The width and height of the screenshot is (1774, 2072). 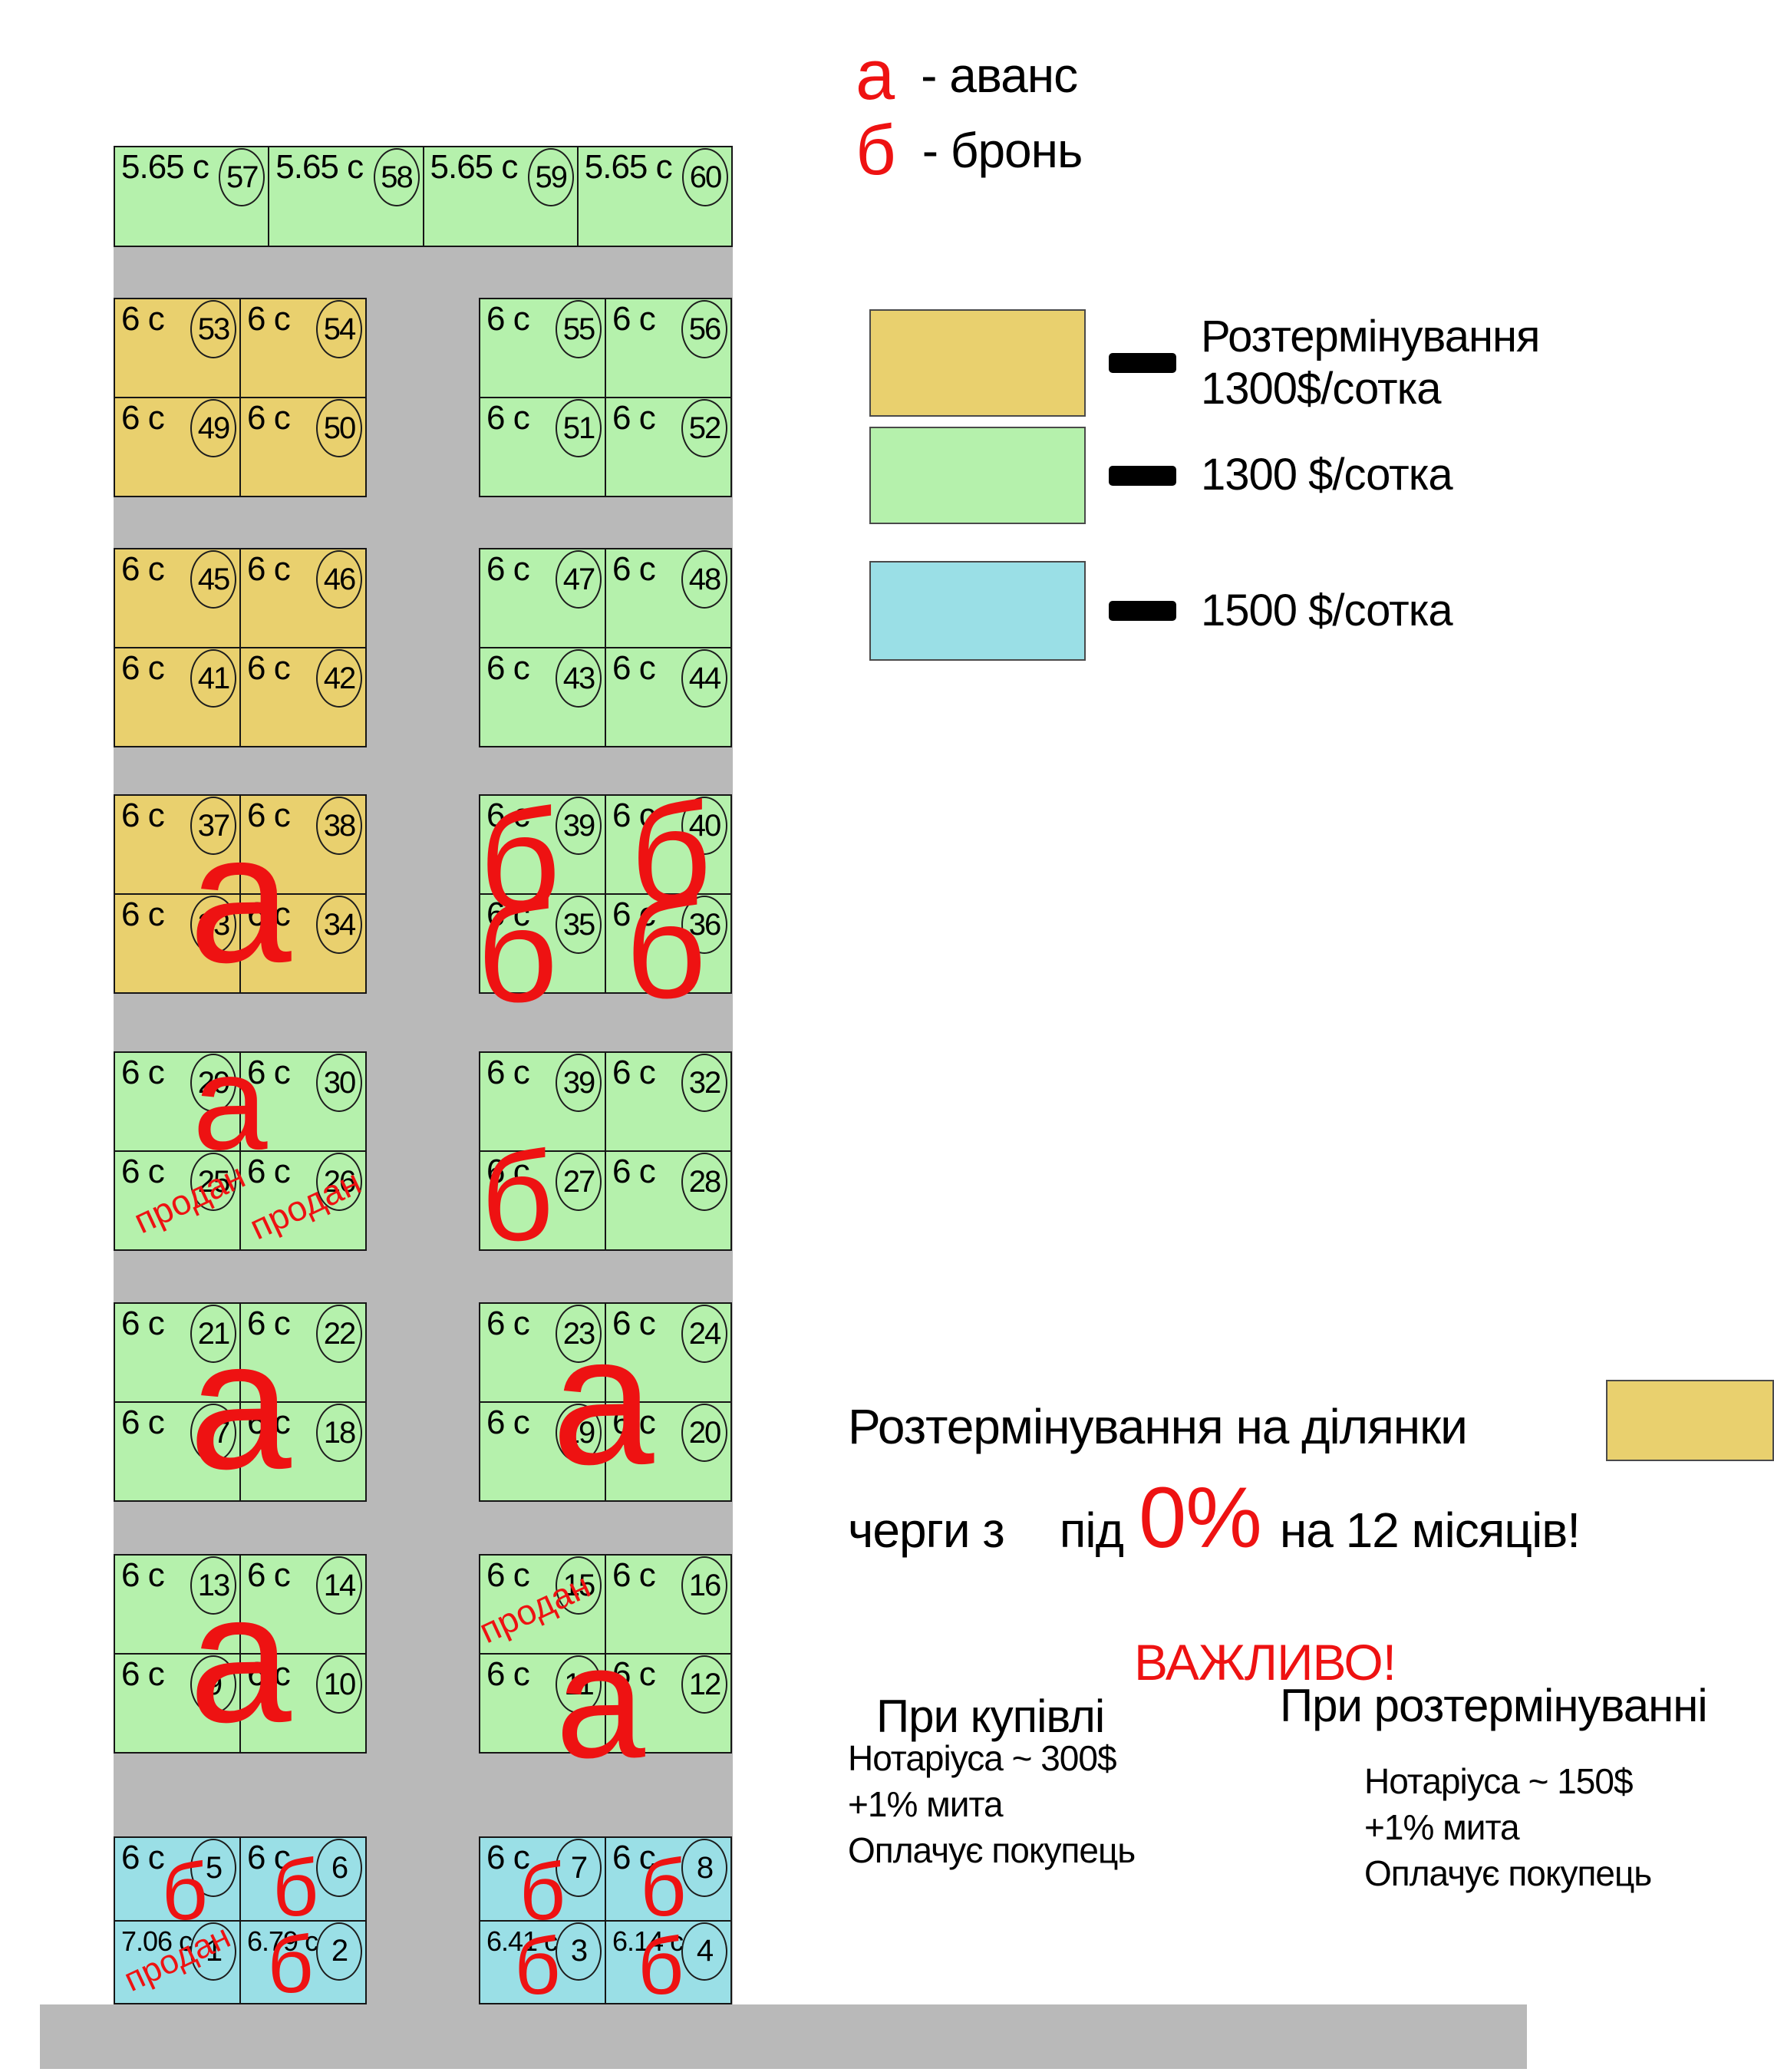 I want to click on bron-symbol: б, so click(x=876, y=150).